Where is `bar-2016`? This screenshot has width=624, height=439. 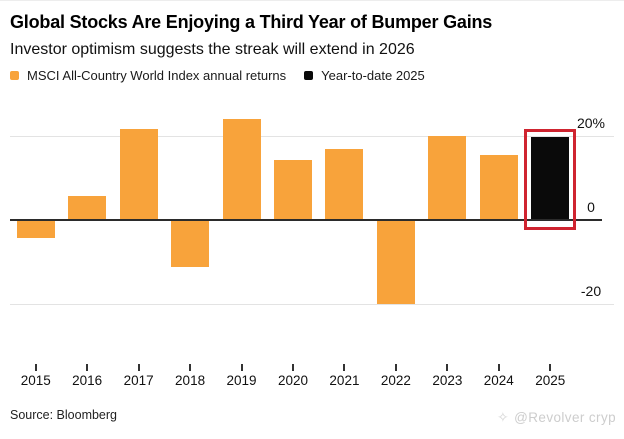 bar-2016 is located at coordinates (87, 208).